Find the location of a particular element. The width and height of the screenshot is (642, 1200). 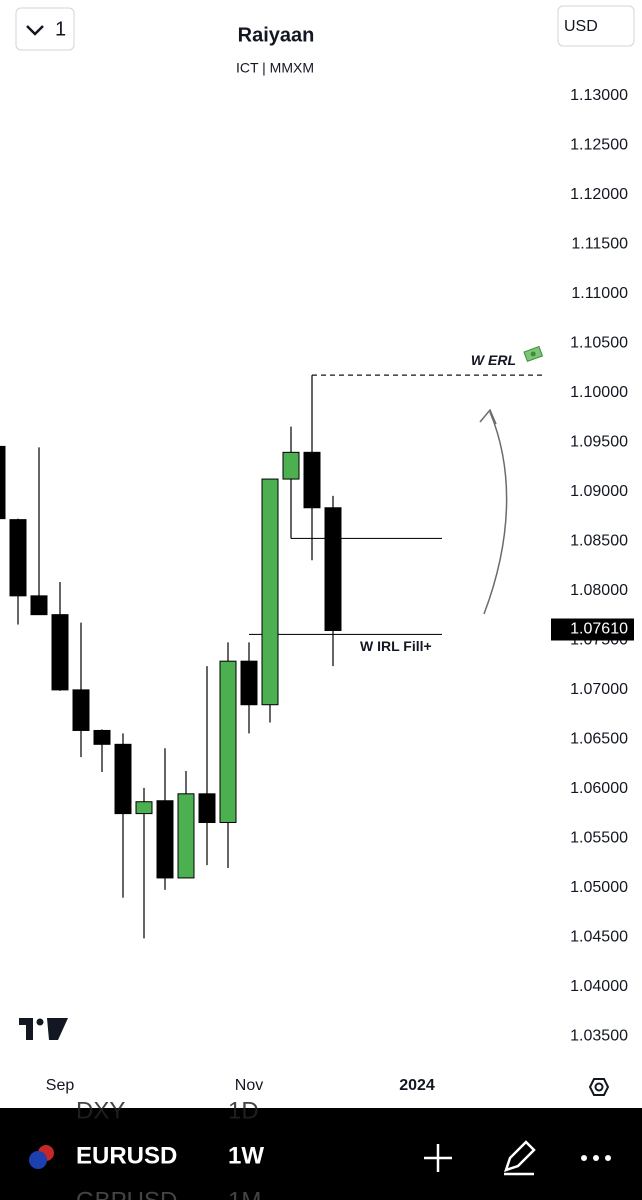

x-tick-label: 2024 is located at coordinates (417, 1085).